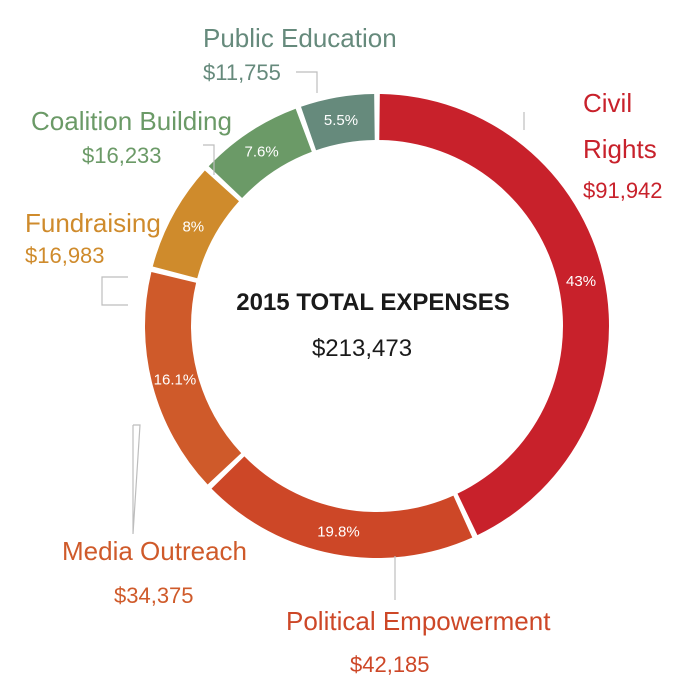 This screenshot has width=700, height=700. Describe the element at coordinates (65, 255) in the screenshot. I see `slice-amount-label: $16,983` at that location.